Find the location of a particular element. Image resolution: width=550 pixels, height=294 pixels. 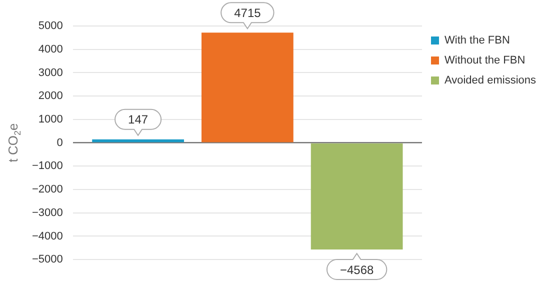

y-tick-label: 3000 is located at coordinates (50, 72).